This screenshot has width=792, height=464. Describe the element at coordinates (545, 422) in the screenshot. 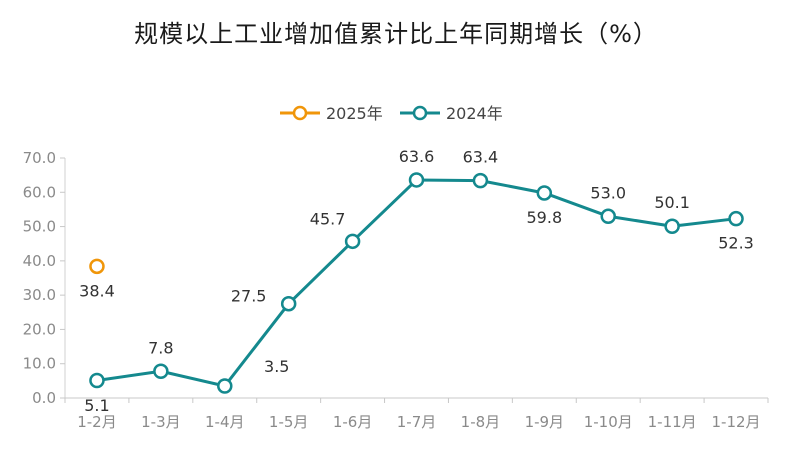

I see `x-tick-label: 1-9月` at that location.